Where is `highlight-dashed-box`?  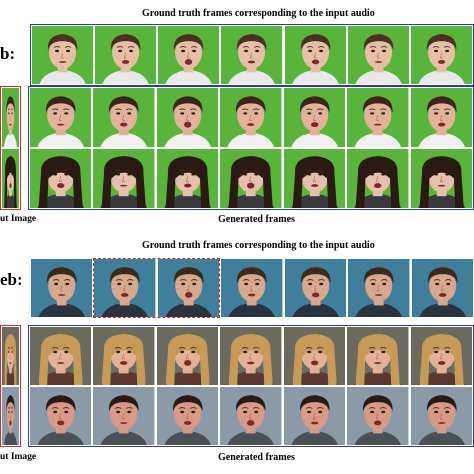 highlight-dashed-box is located at coordinates (157, 288).